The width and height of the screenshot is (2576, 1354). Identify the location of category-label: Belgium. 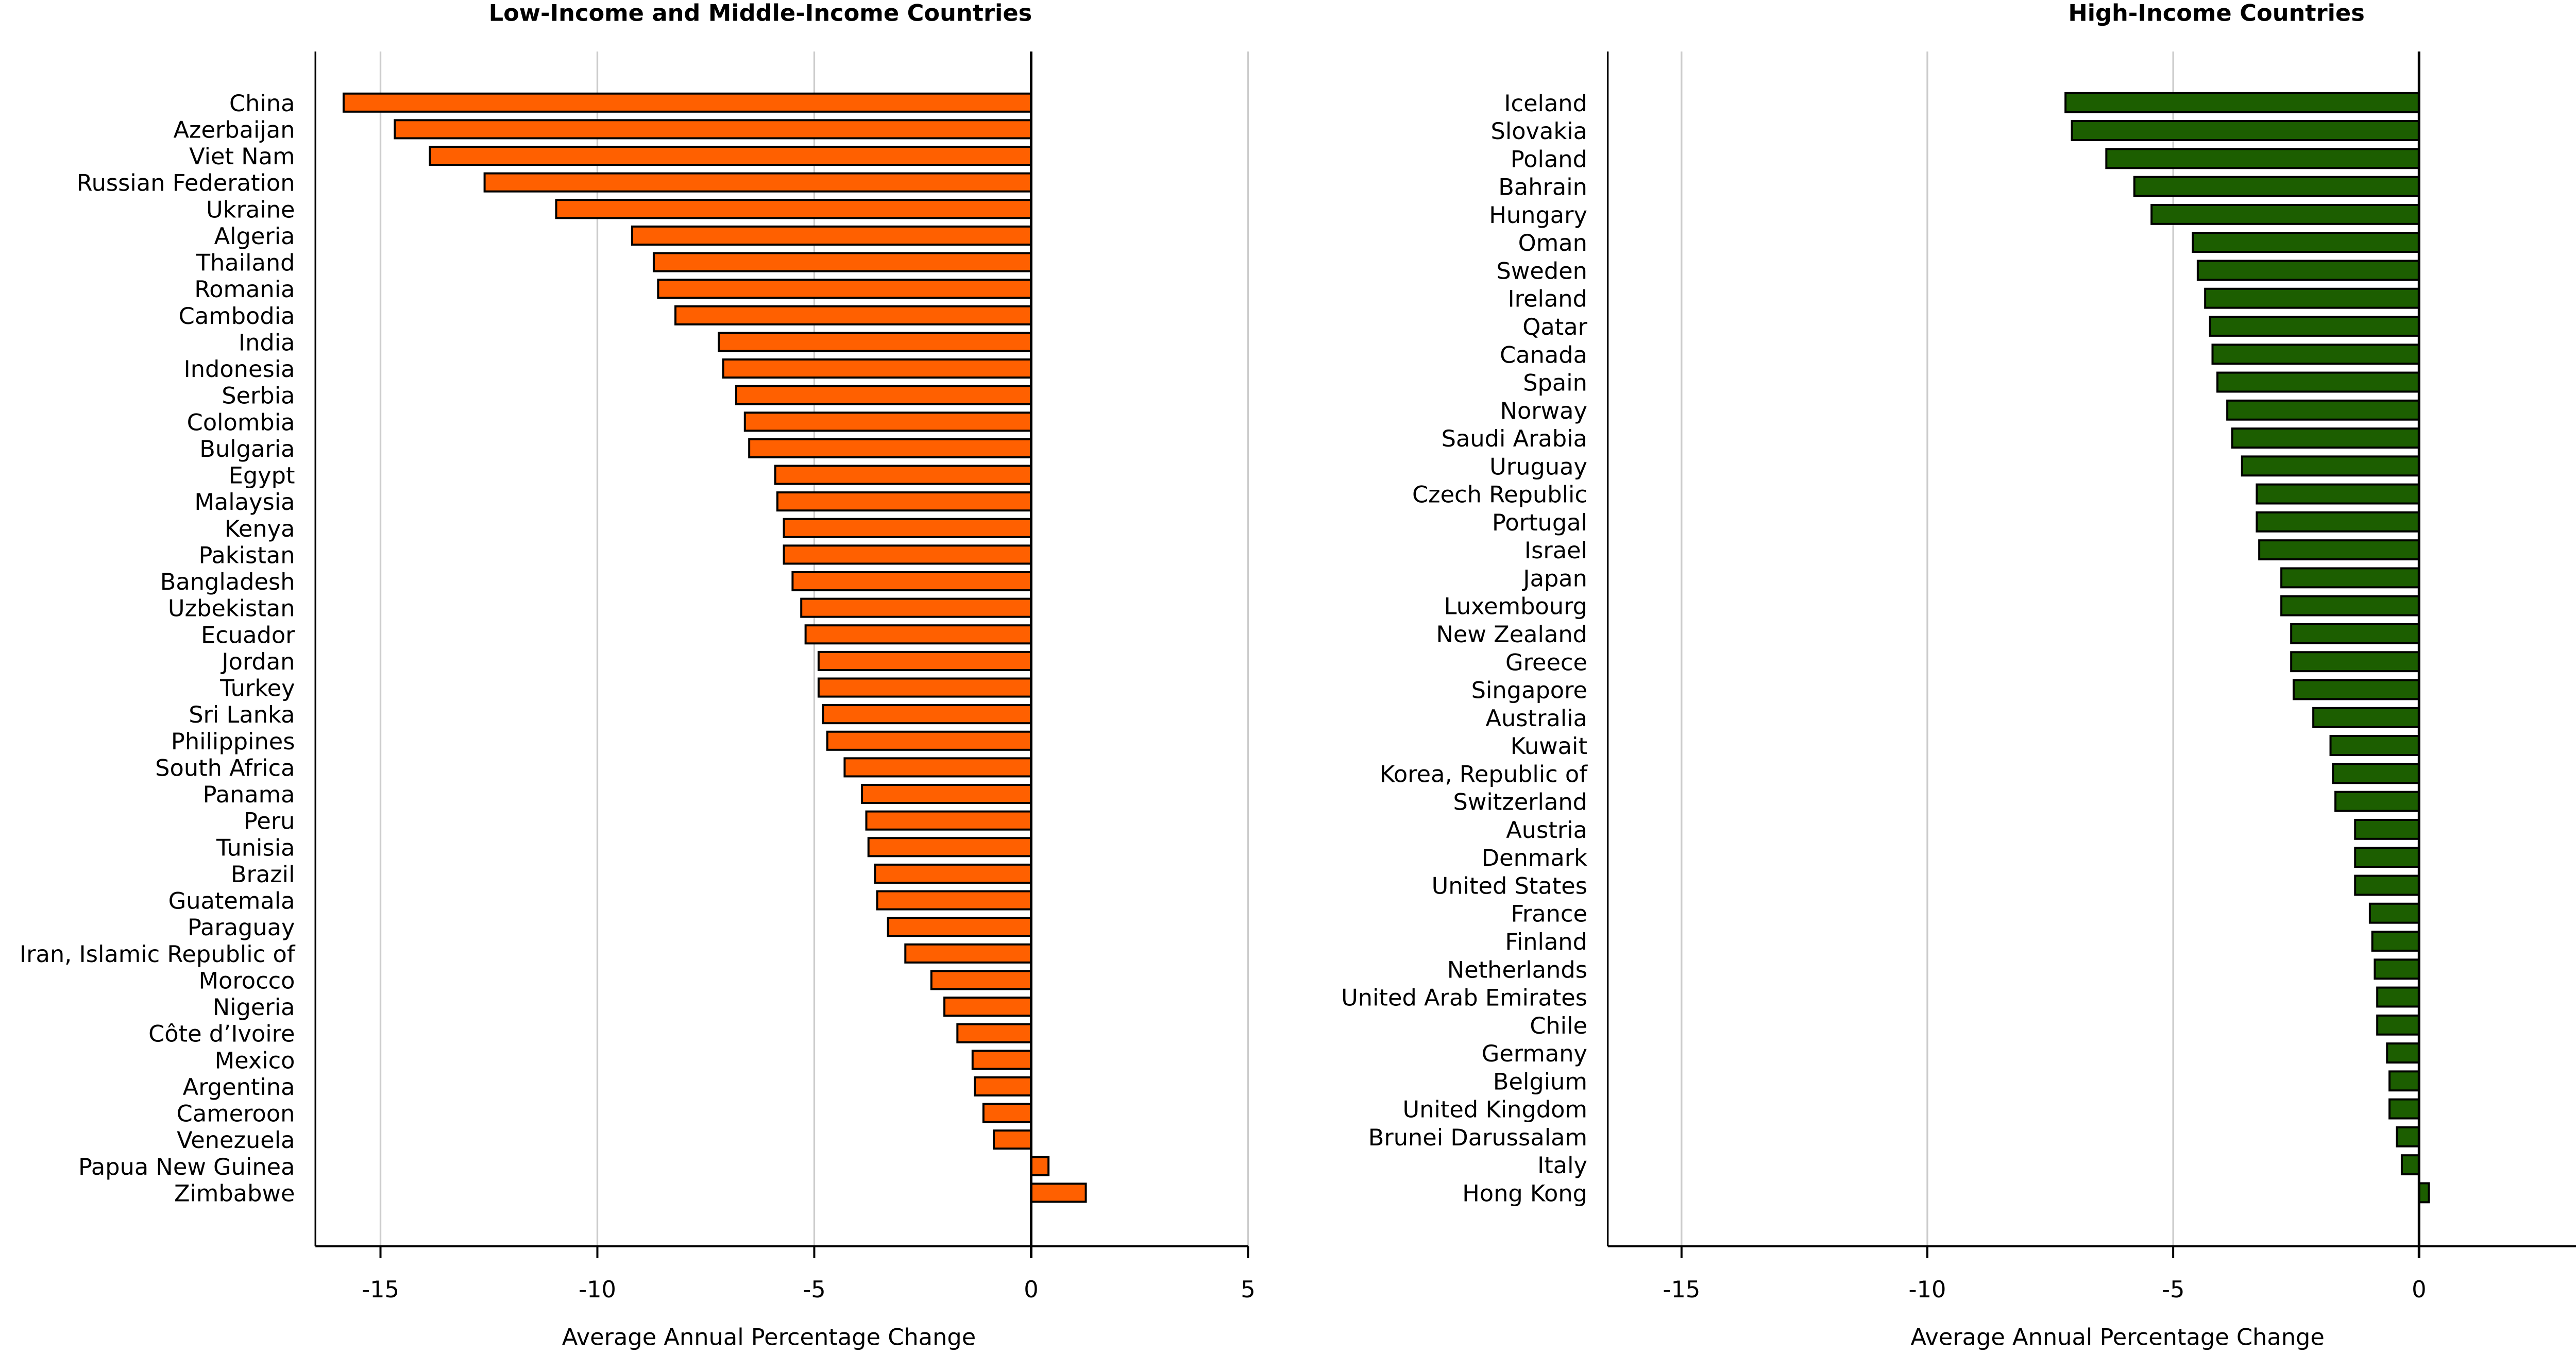
(1540, 1081).